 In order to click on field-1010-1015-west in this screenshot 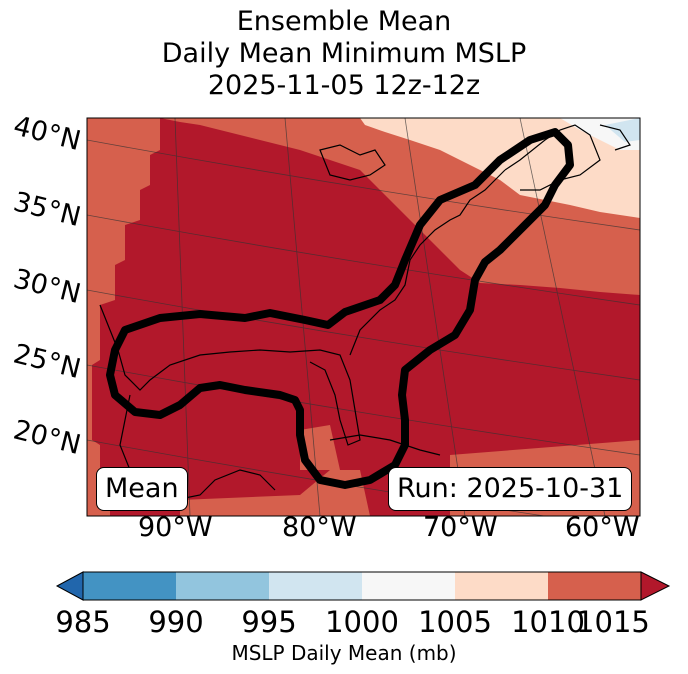, I will do `click(123, 317)`.